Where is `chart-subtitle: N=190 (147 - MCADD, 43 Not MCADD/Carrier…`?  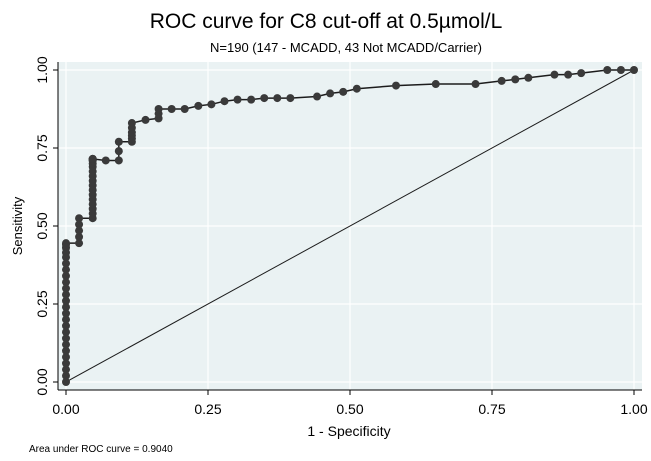 chart-subtitle: N=190 (147 - MCADD, 43 Not MCADD/Carrier… is located at coordinates (346, 47).